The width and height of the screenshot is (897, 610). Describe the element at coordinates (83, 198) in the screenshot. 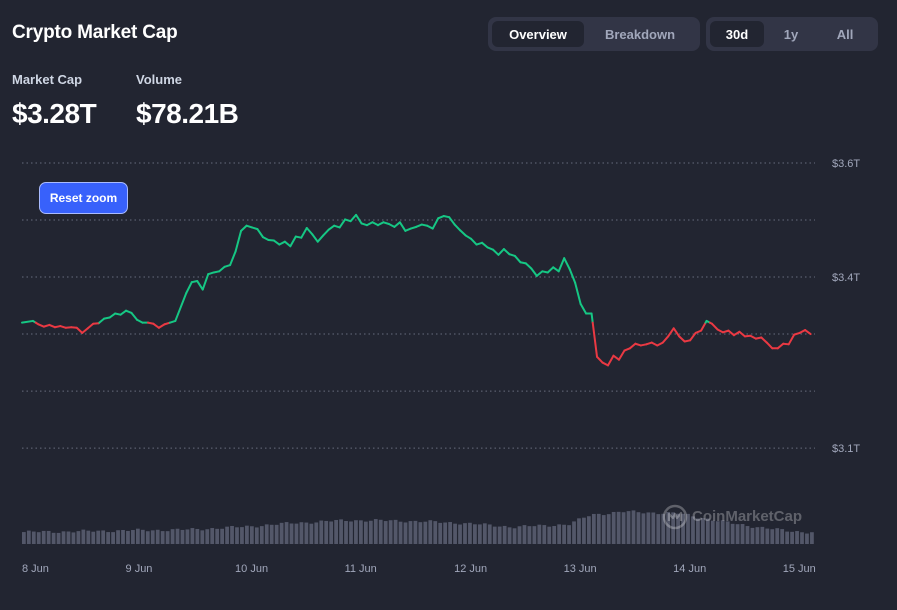

I see `reset-zoom-button: Reset zoom` at that location.